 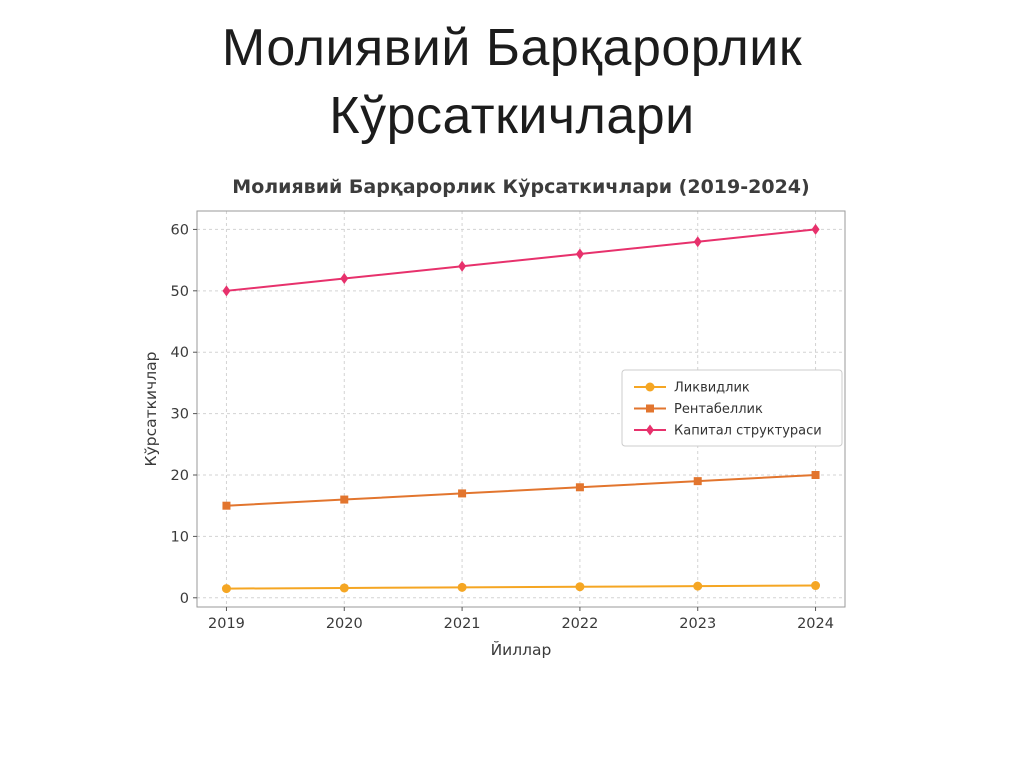 I want to click on x-tick-label: 2019, so click(x=226, y=624).